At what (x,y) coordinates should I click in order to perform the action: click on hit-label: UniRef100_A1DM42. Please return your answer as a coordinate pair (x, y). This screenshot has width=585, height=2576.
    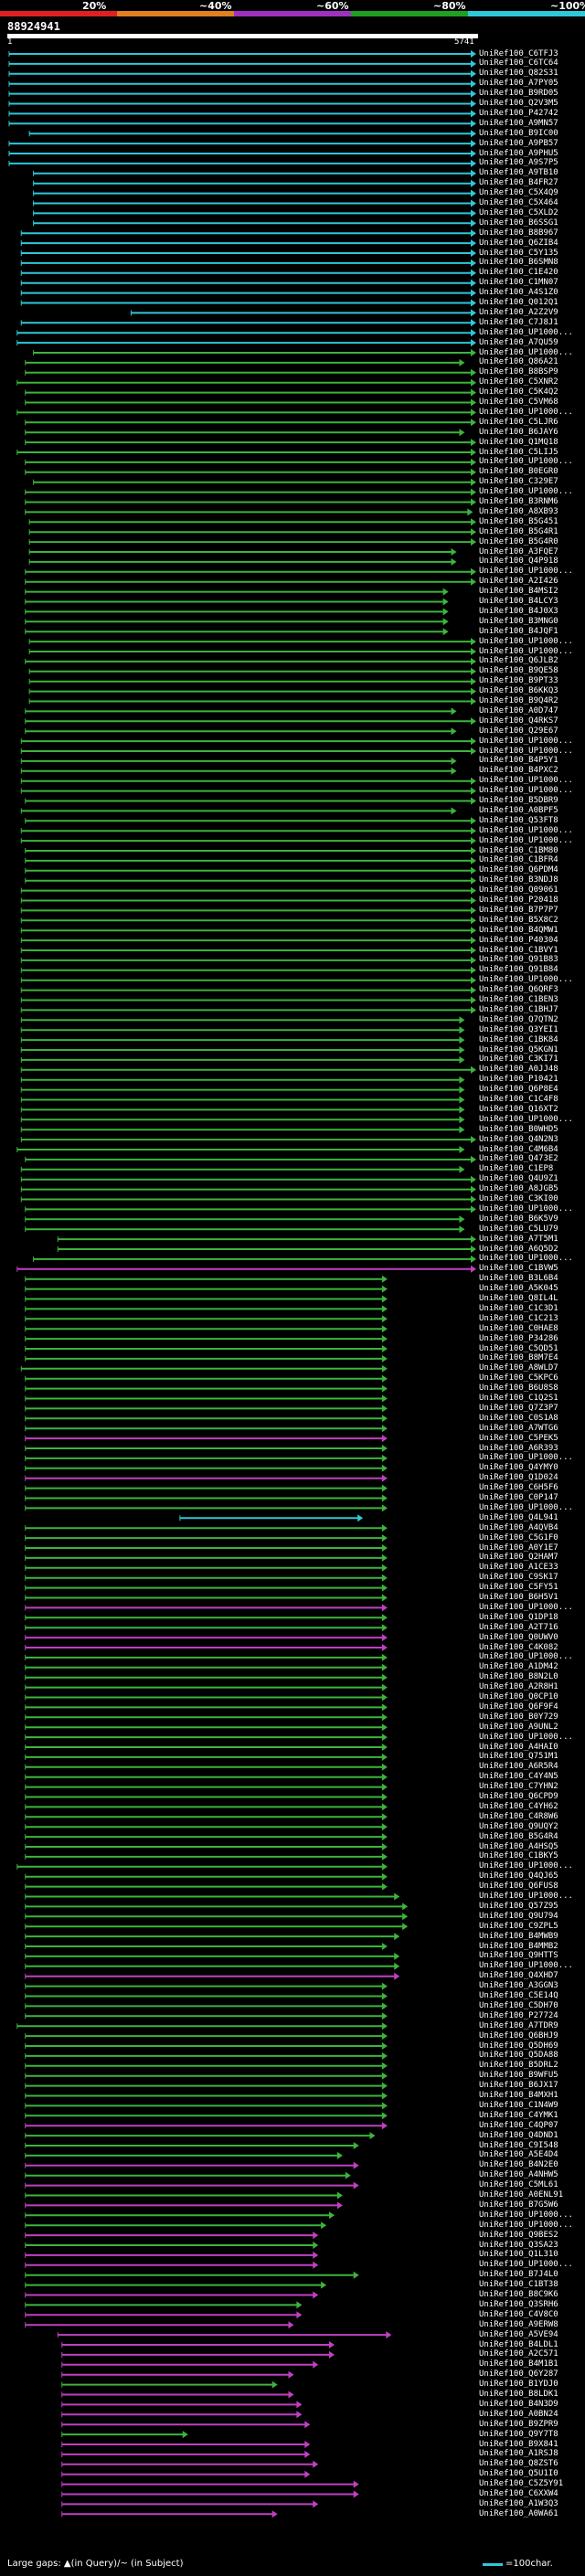
    Looking at the image, I should click on (518, 1667).